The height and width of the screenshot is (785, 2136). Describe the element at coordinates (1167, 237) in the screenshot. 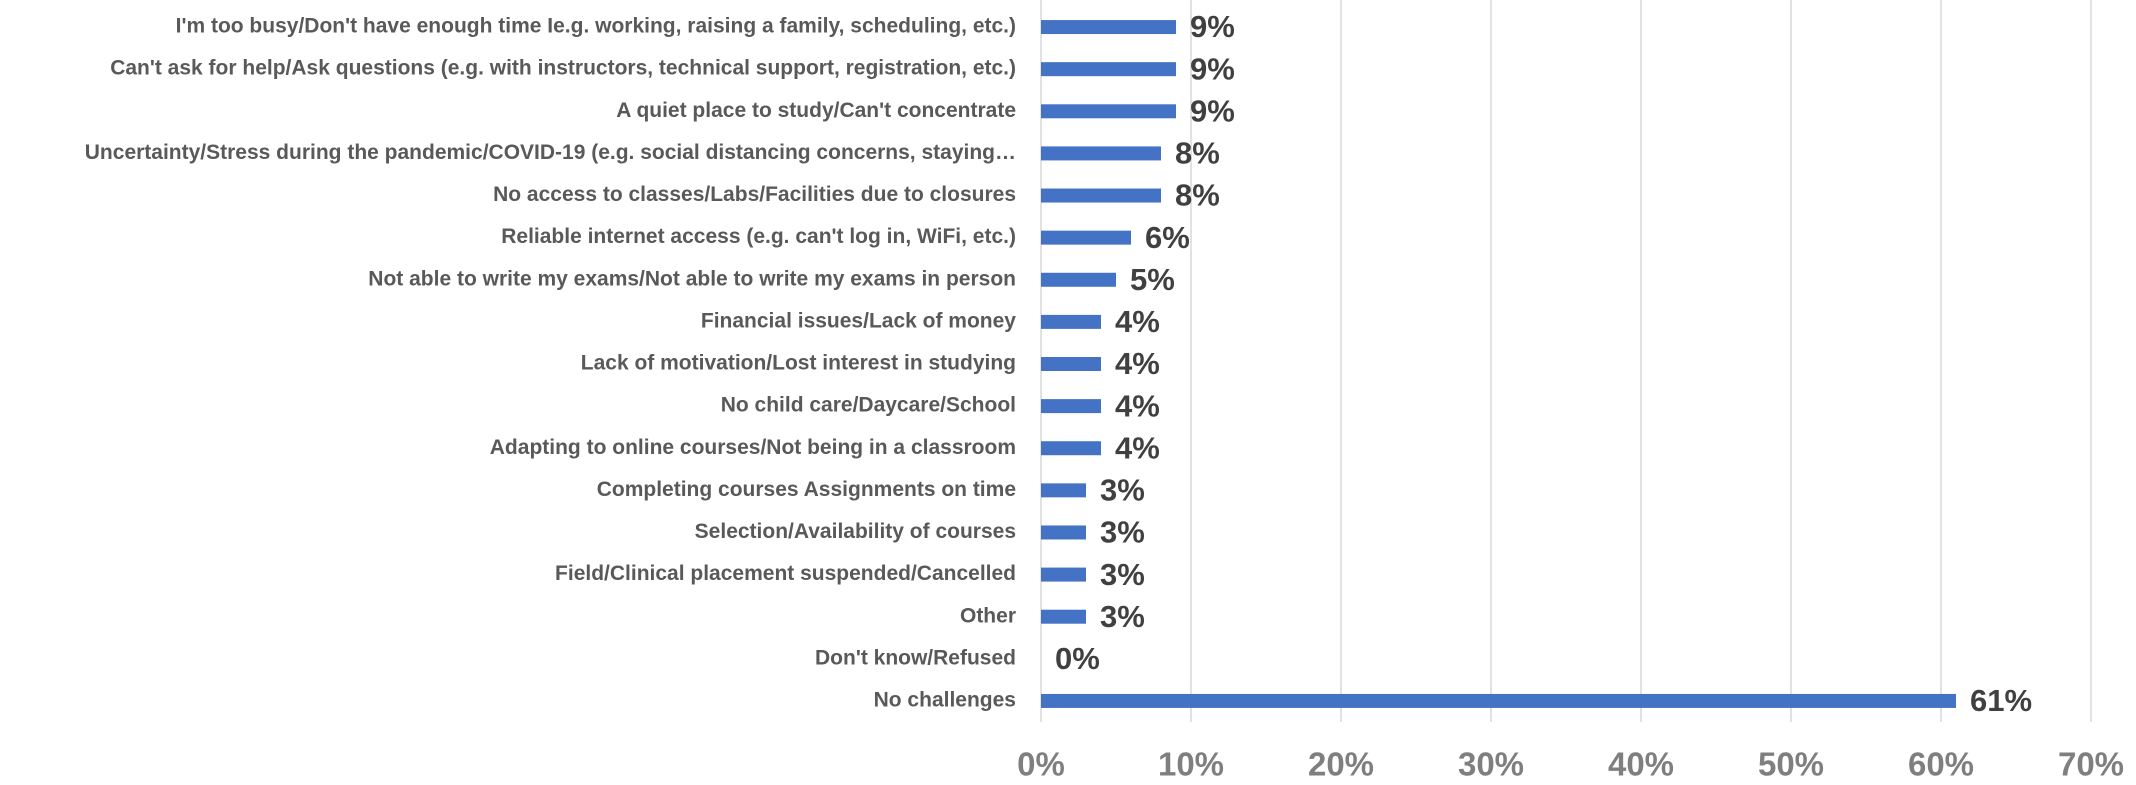

I see `value-label: 6%` at that location.